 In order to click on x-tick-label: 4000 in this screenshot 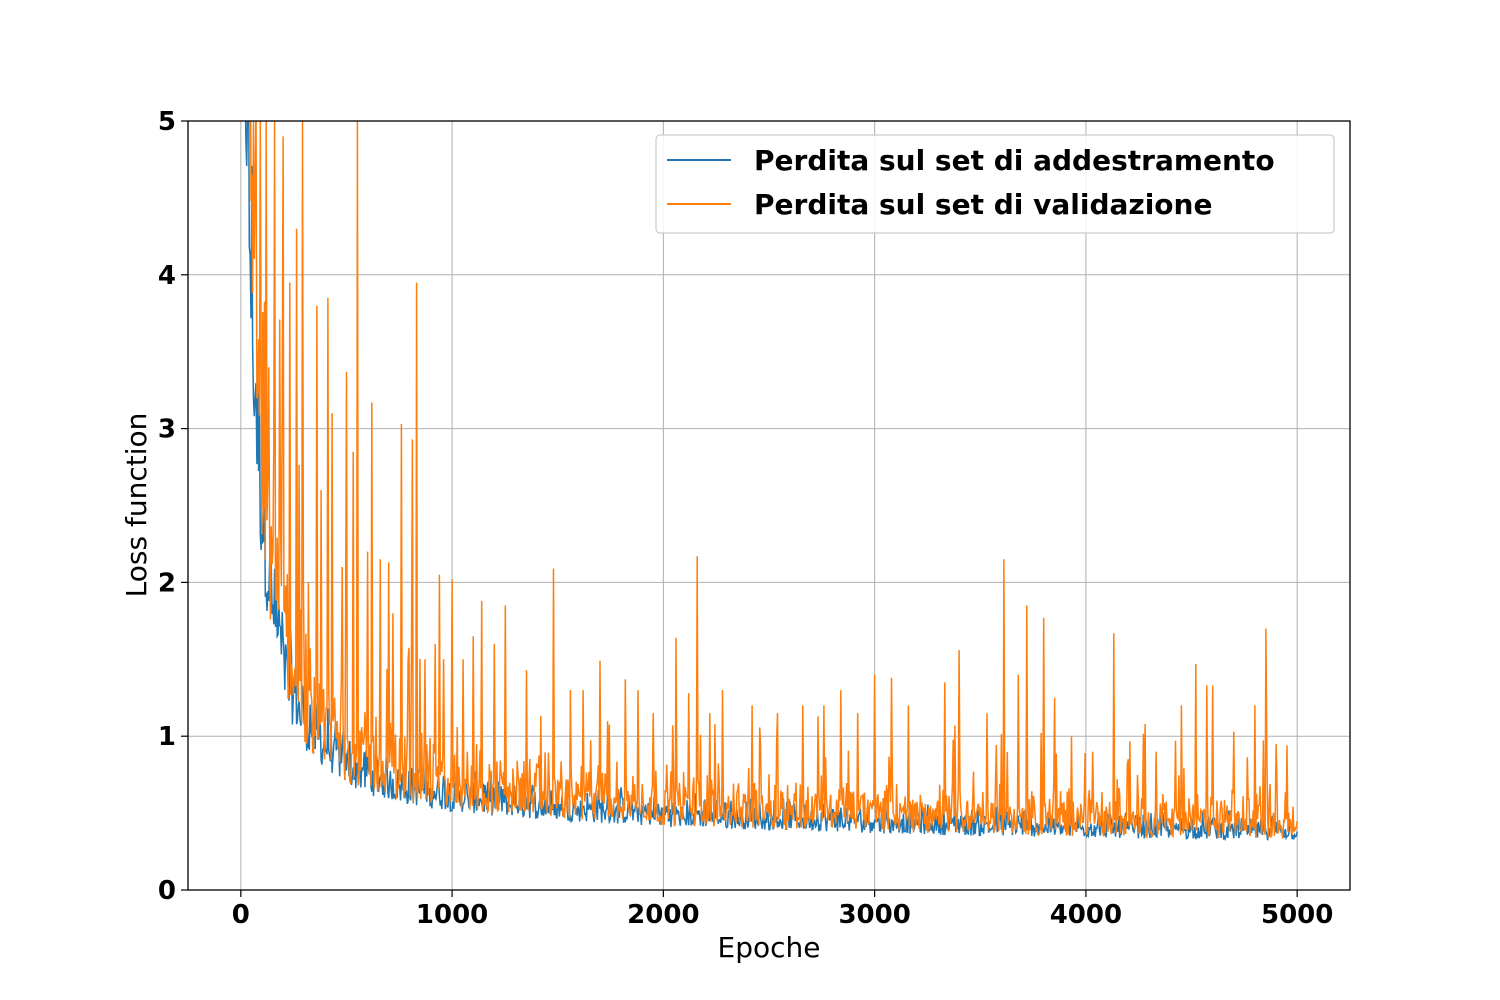, I will do `click(1086, 915)`.